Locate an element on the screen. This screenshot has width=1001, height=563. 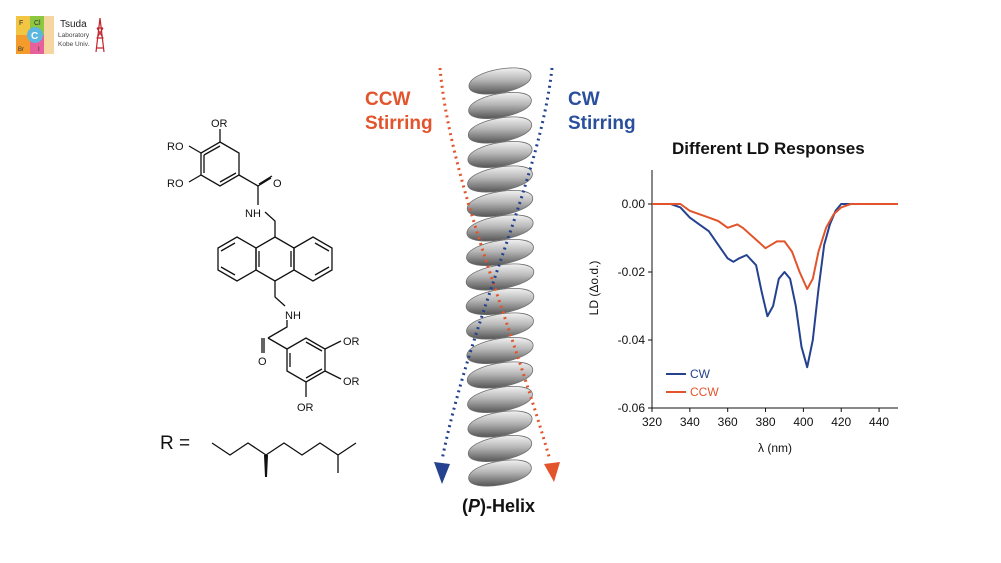
x-tick-label: 420 is located at coordinates (841, 422).